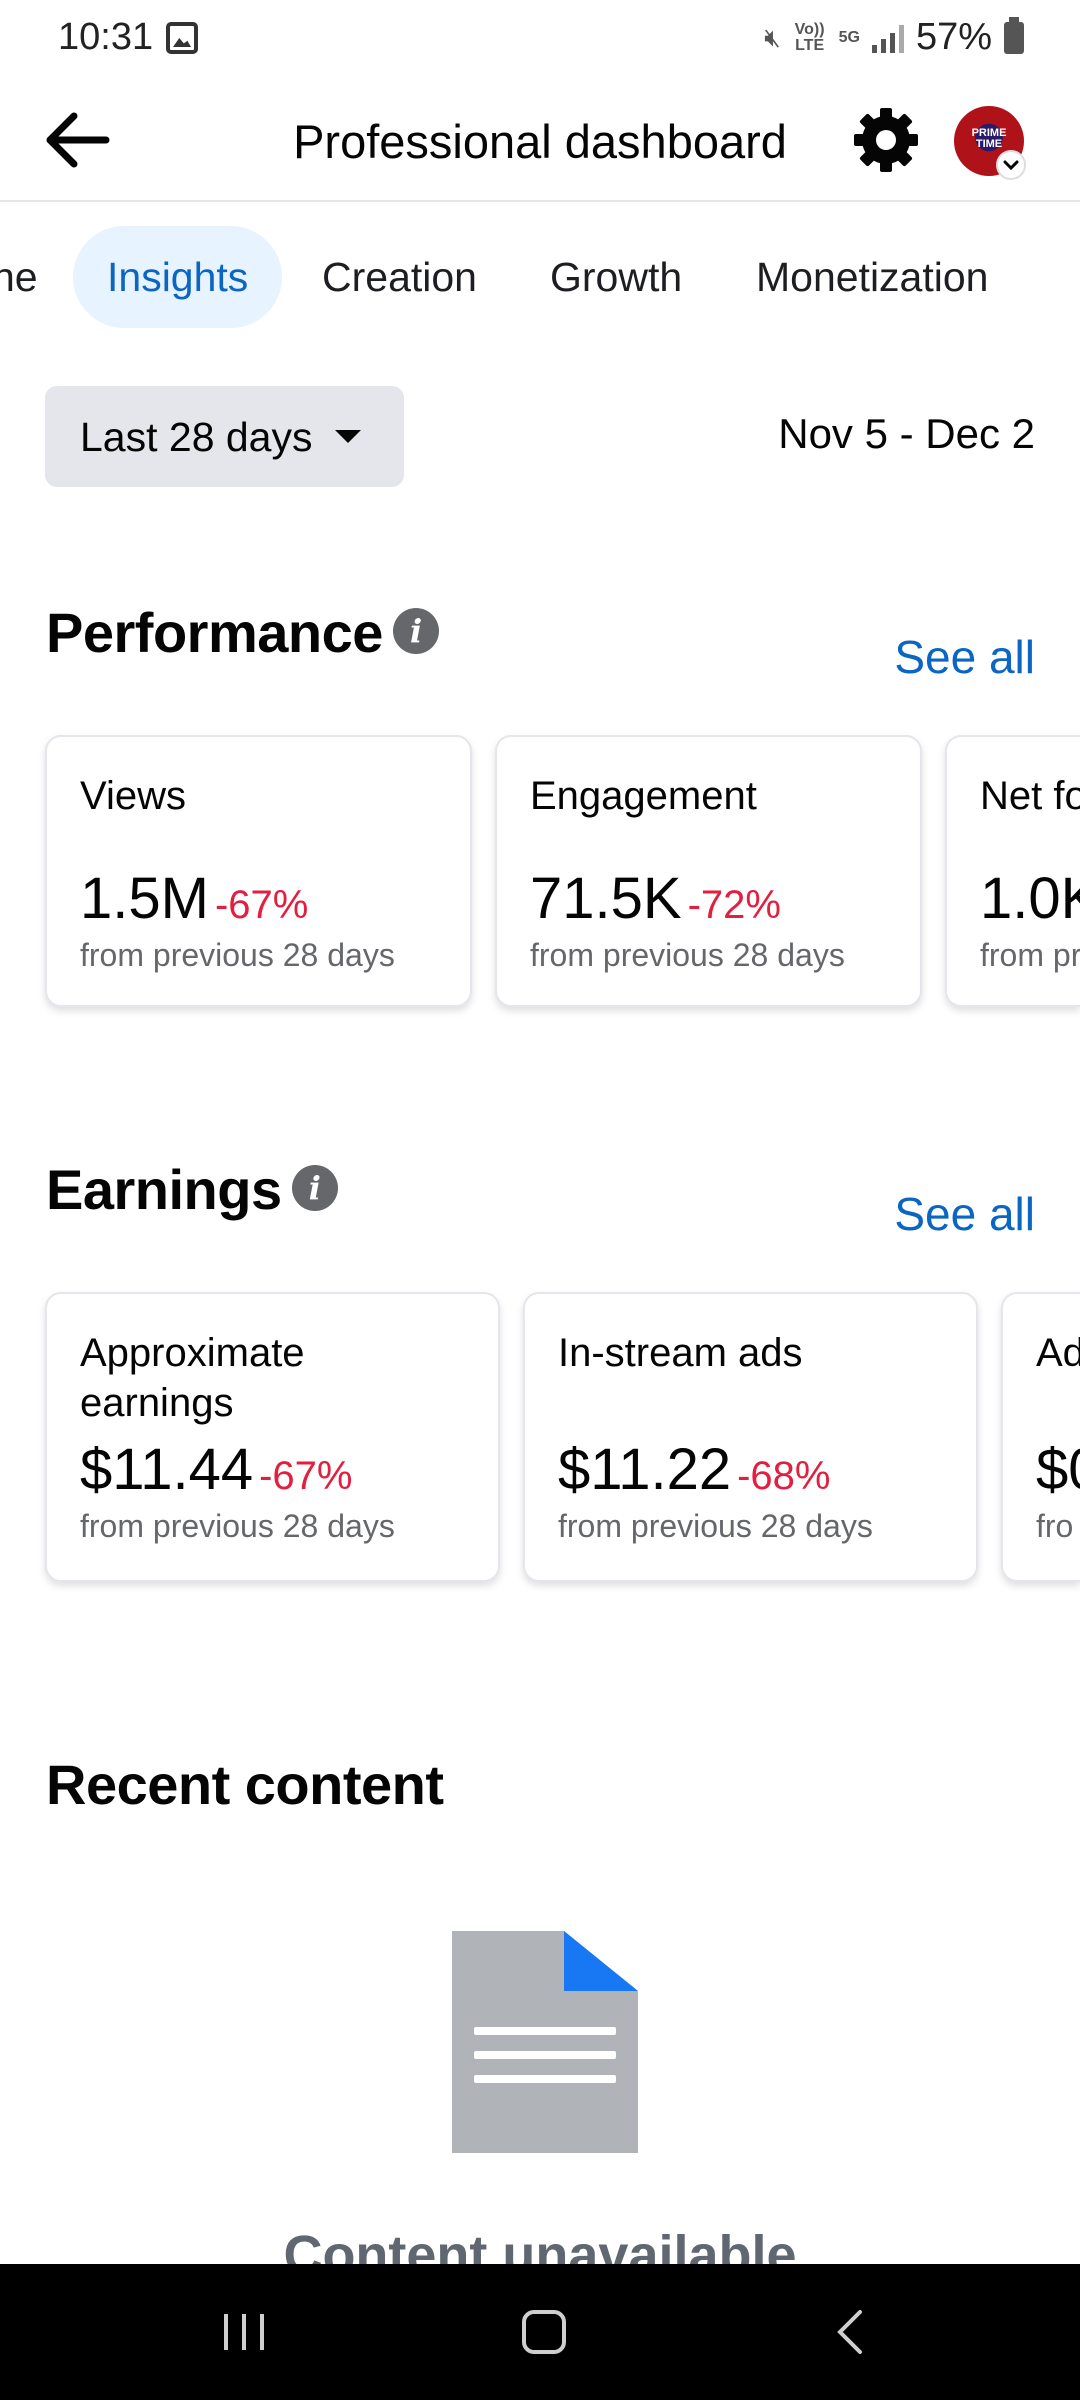 Image resolution: width=1080 pixels, height=2400 pixels. I want to click on arrow-left-icon, so click(78, 140).